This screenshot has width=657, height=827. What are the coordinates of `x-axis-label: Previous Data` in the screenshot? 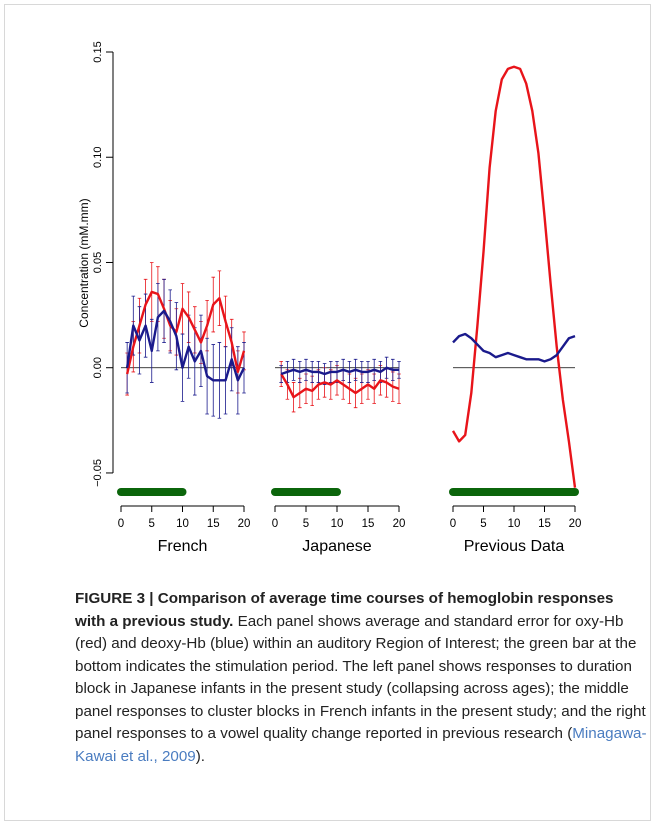 It's located at (514, 546).